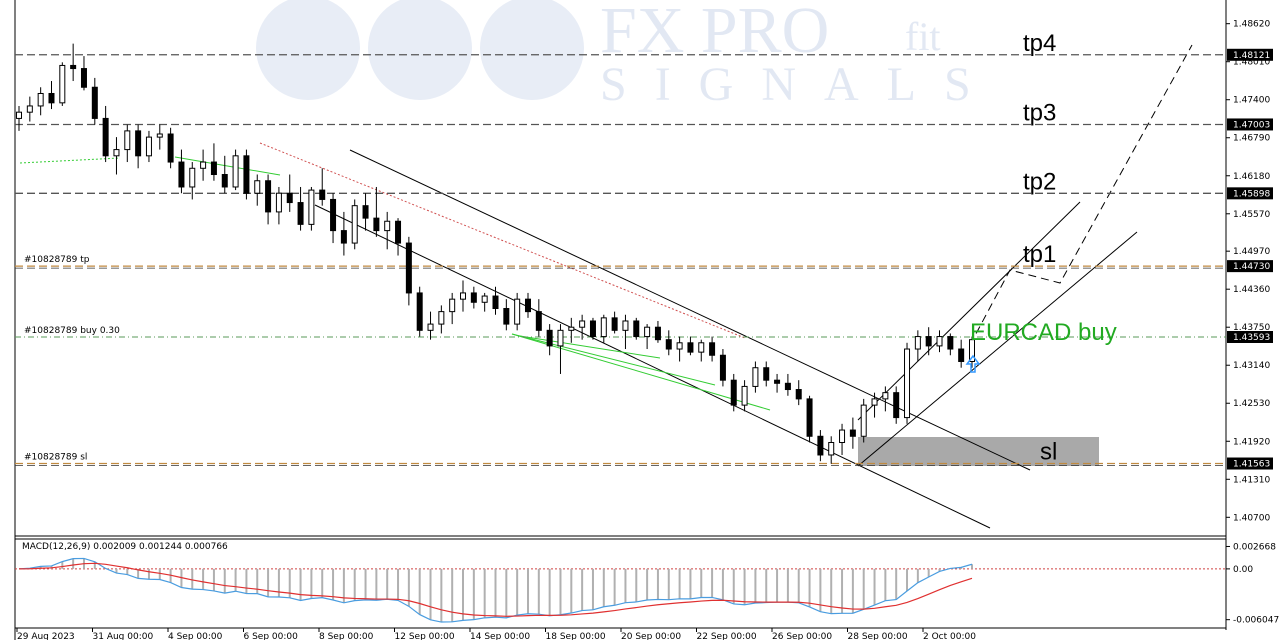  Describe the element at coordinates (425, 636) in the screenshot. I see `x-tick-label: 12 Sep 00:00` at that location.